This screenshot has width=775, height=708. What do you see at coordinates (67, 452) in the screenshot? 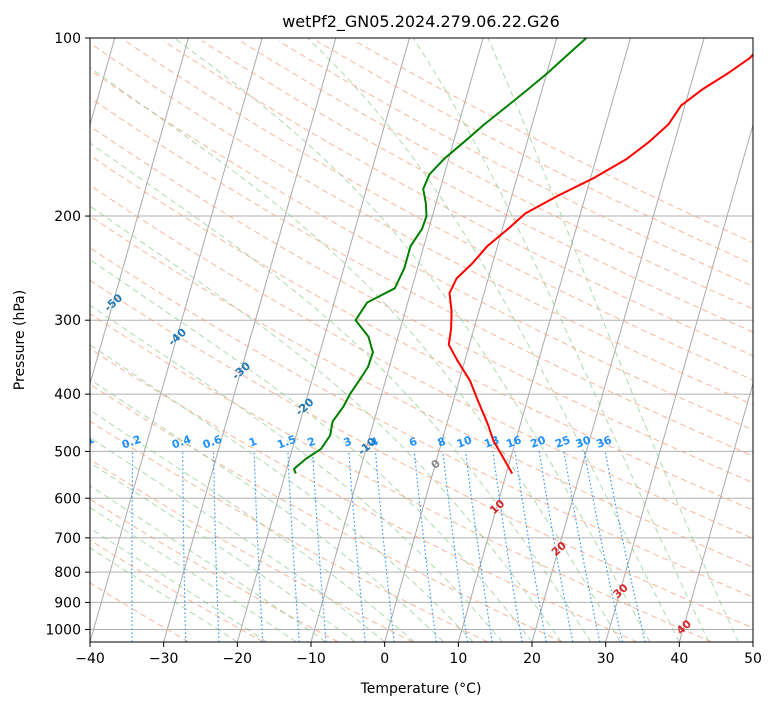
I see `y-tick-label: 500` at bounding box center [67, 452].